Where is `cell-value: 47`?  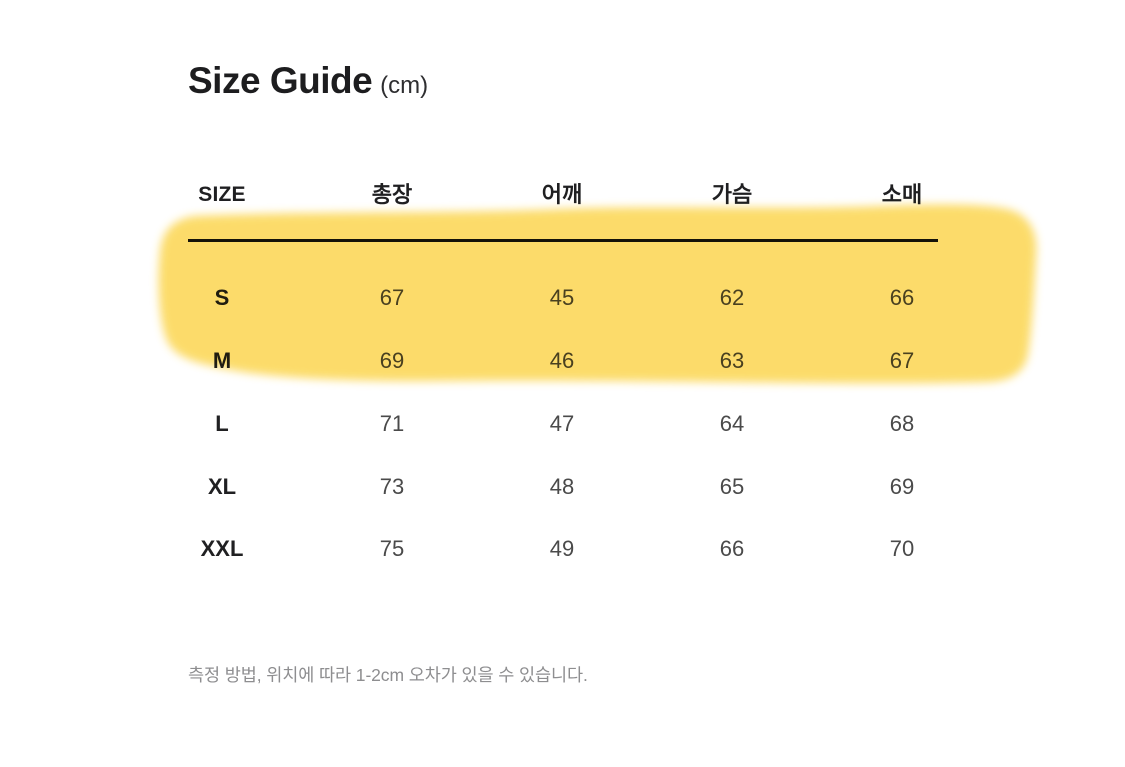
cell-value: 47 is located at coordinates (562, 423).